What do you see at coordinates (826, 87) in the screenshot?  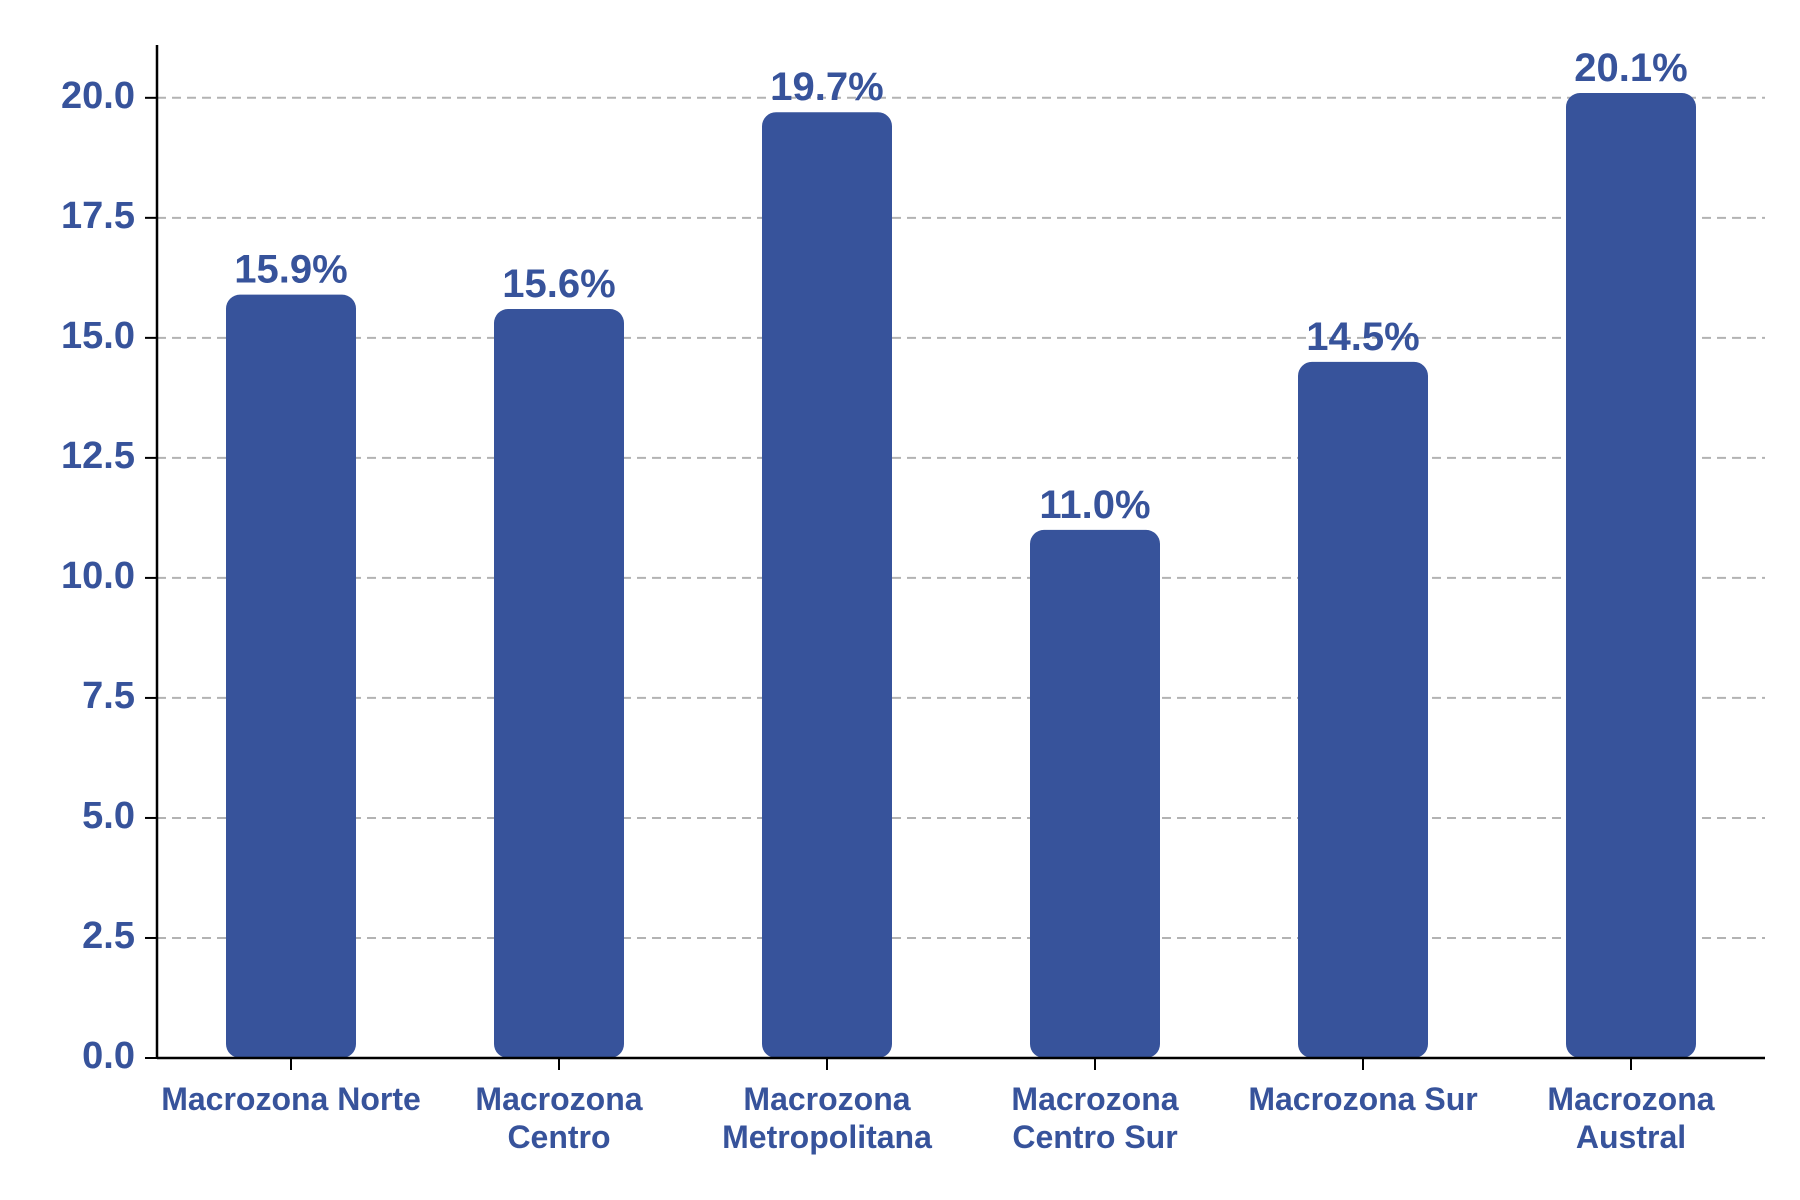 I see `data-label: 19.7%` at bounding box center [826, 87].